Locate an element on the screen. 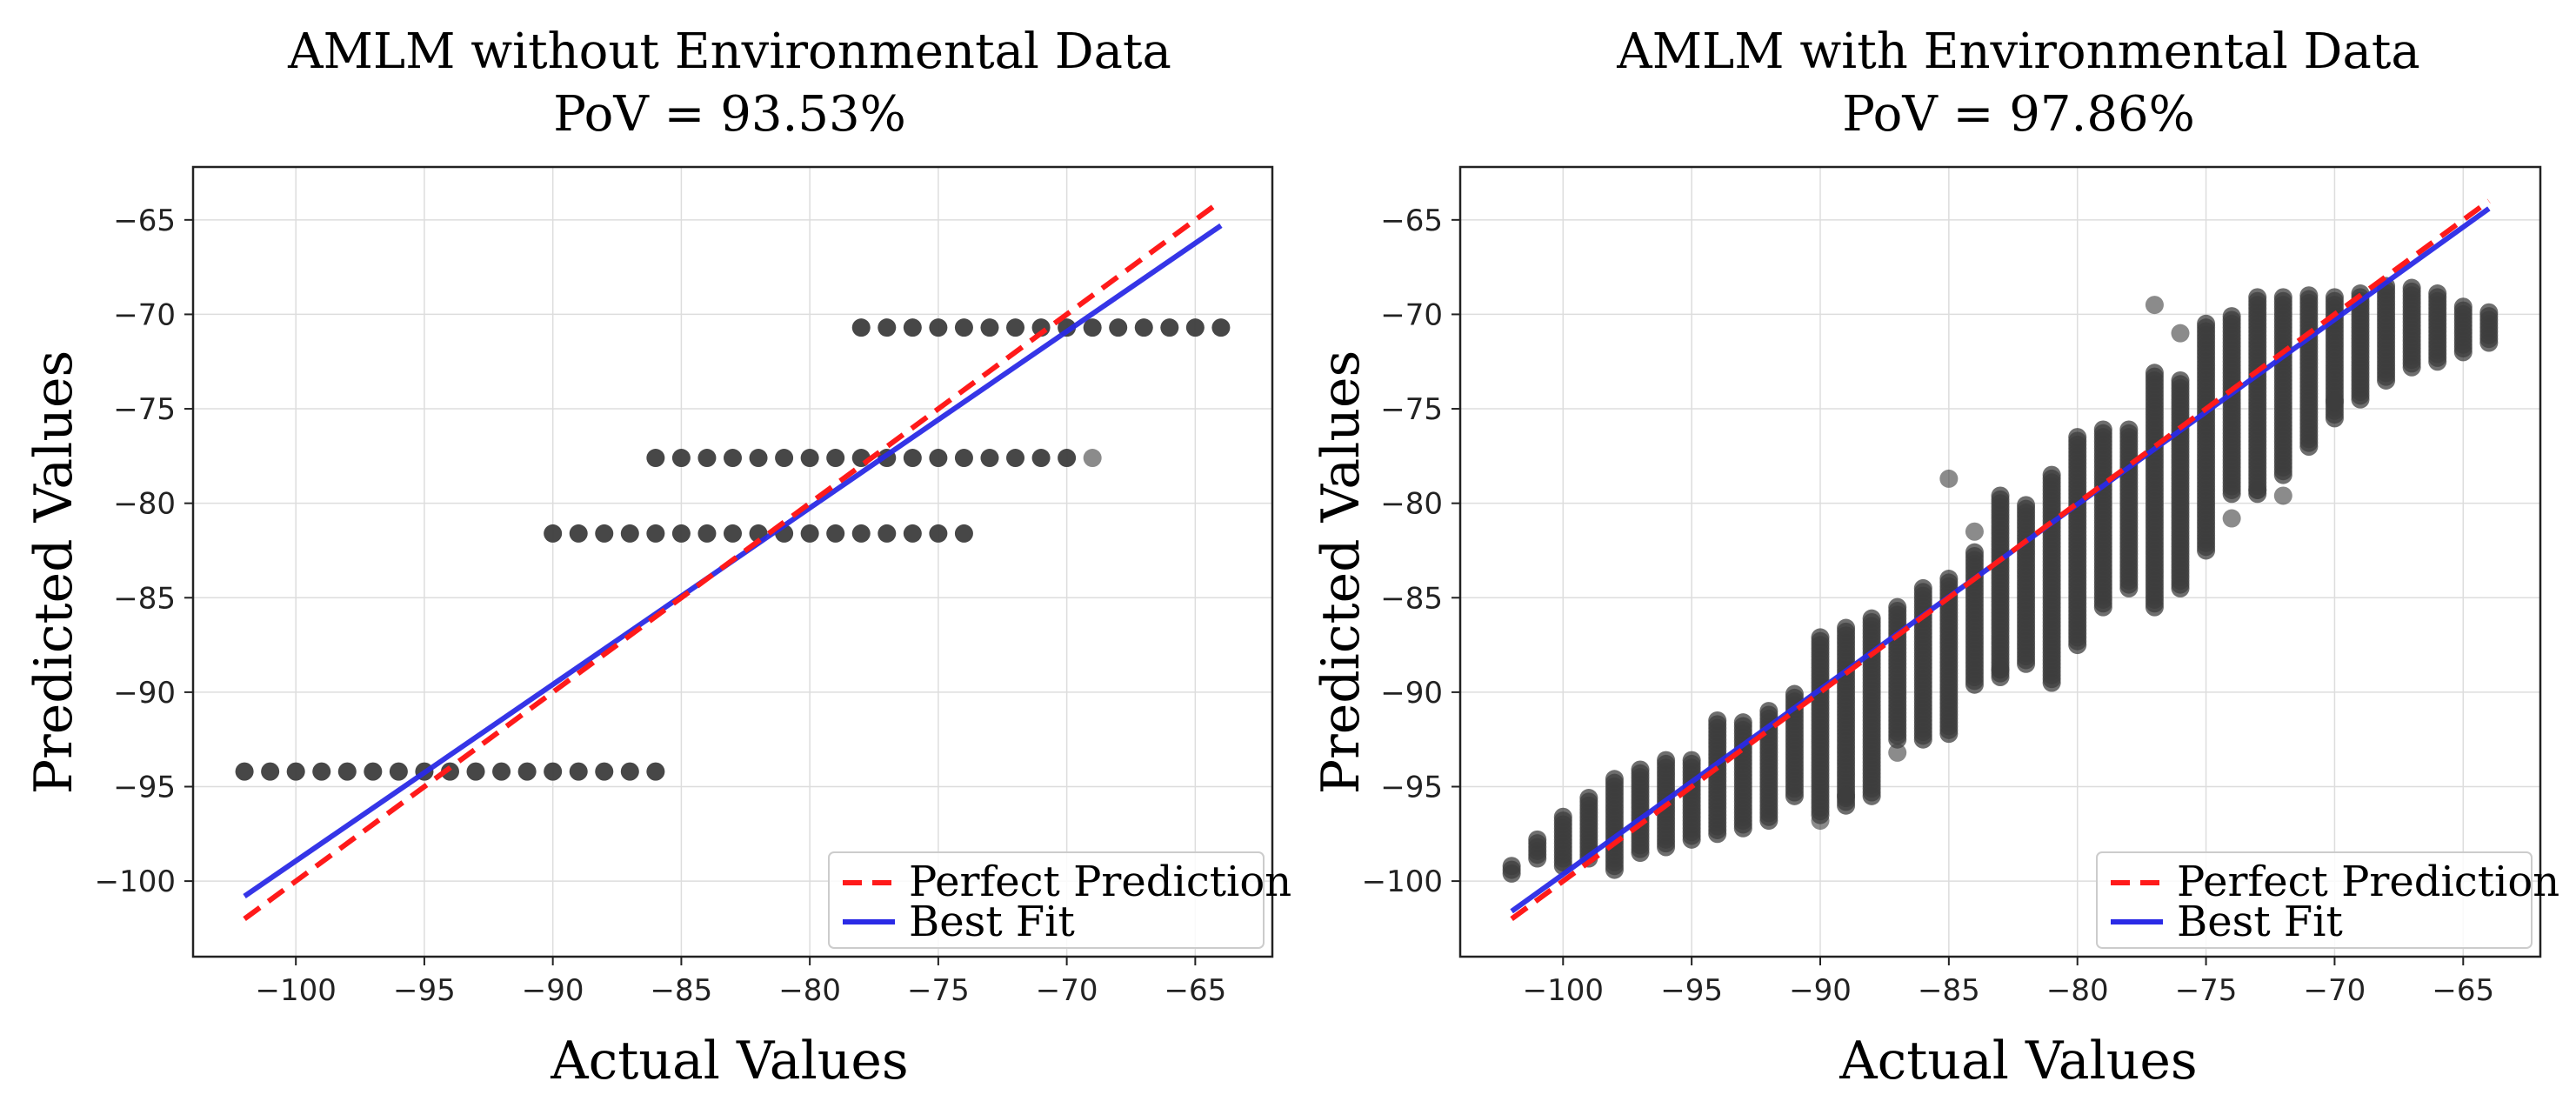  legend-label-perfect: Perfect Prediction is located at coordinates (1100, 882).